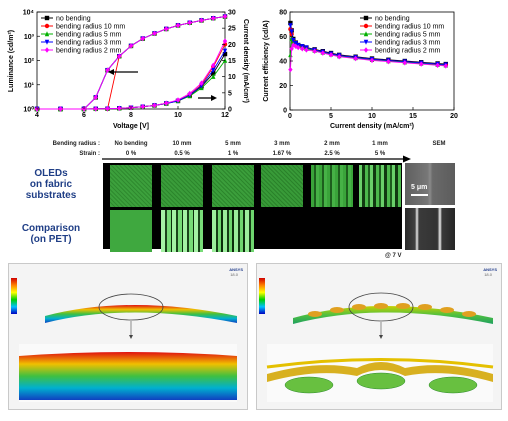 This screenshot has height=421, width=508. What do you see at coordinates (89, 51) in the screenshot?
I see `legend-label: bending radius 2 mm` at bounding box center [89, 51].